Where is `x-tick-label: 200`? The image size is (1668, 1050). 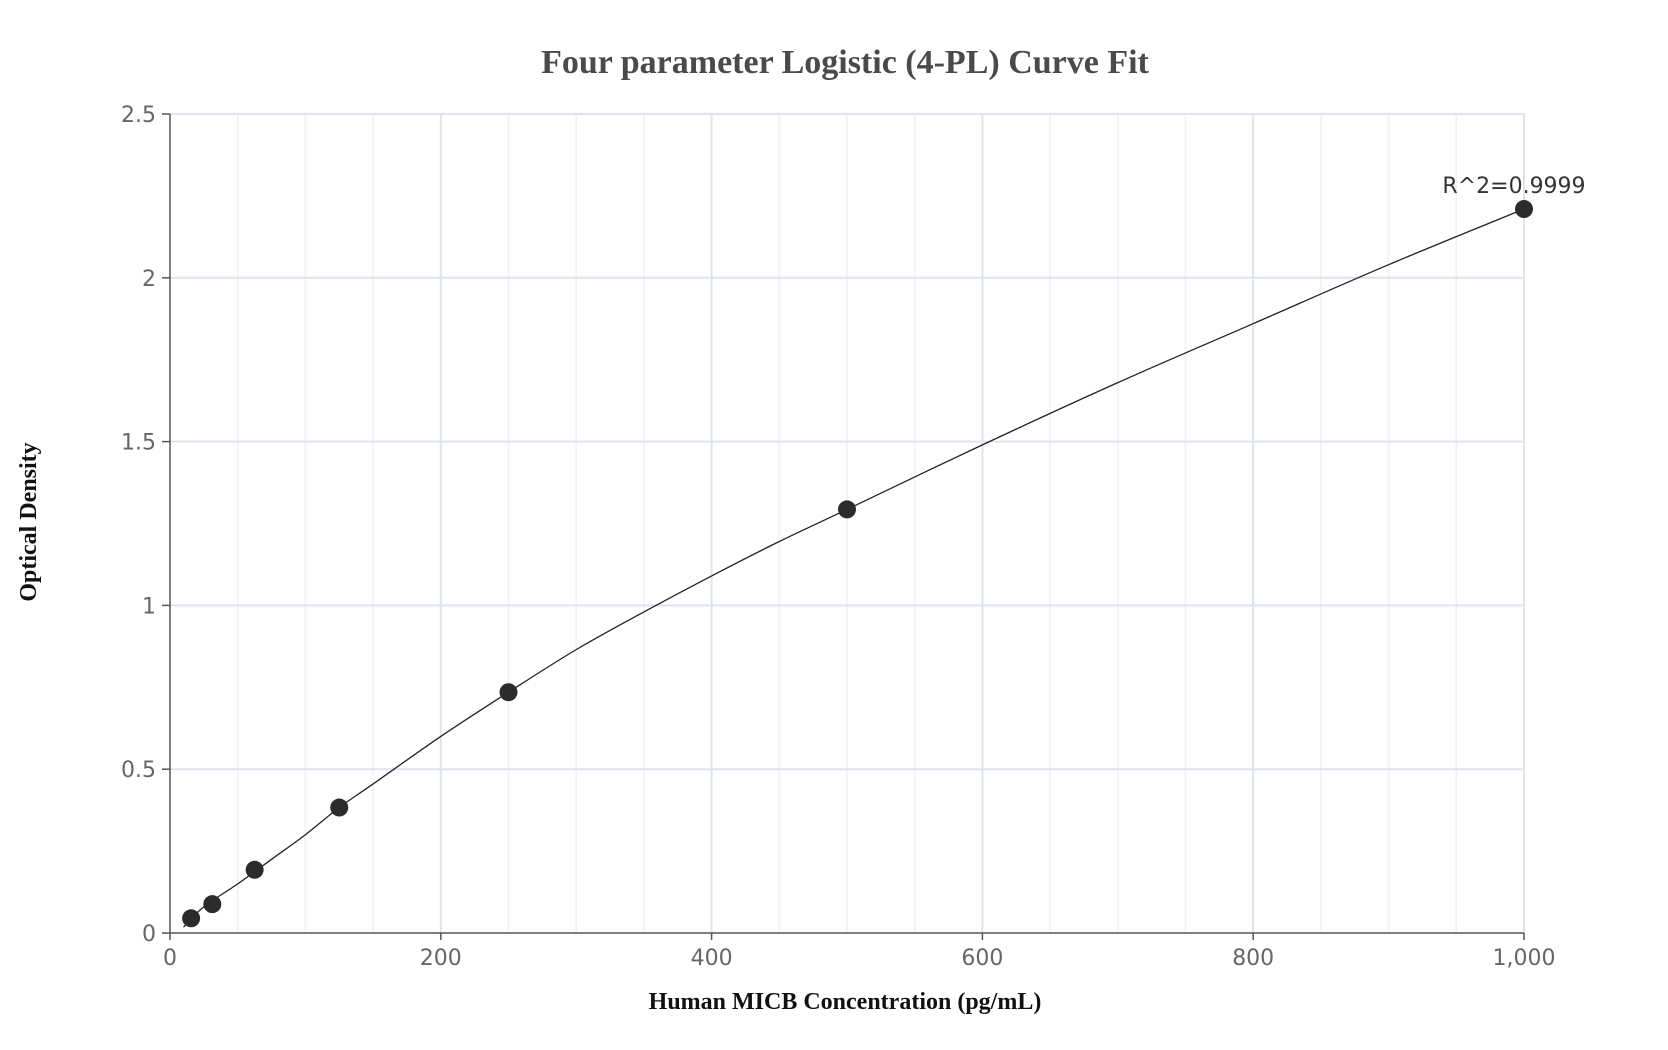
x-tick-label: 200 is located at coordinates (441, 958).